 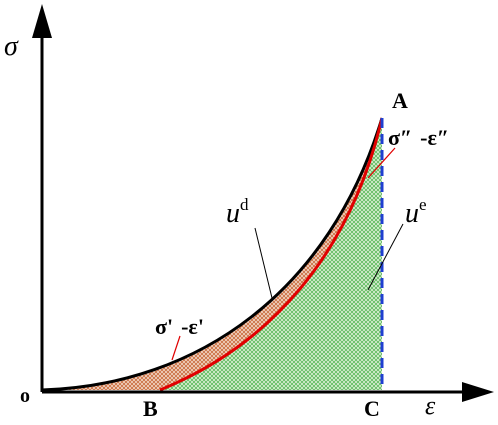 What do you see at coordinates (237, 212) in the screenshot?
I see `region-label: ud` at bounding box center [237, 212].